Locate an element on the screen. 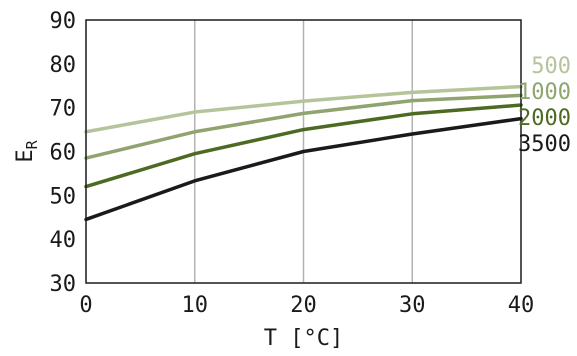 The image size is (577, 356). y-tick-label-6: 90 is located at coordinates (63, 21).